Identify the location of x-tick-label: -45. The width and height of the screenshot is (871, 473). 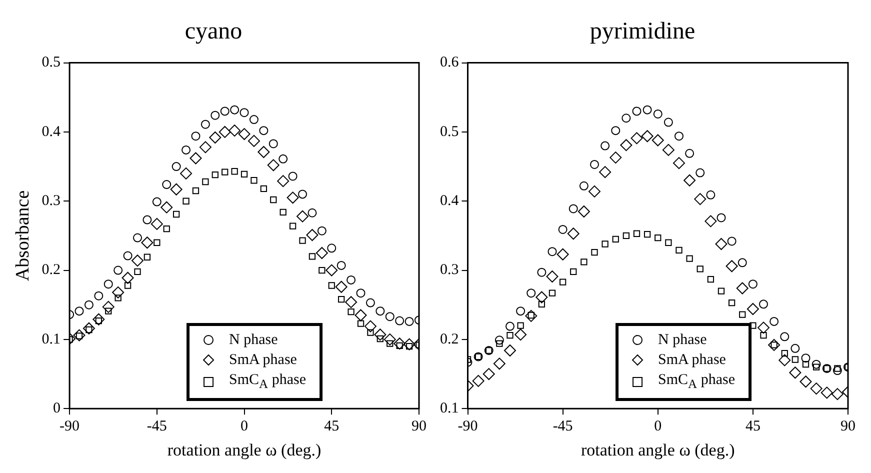
(156, 426).